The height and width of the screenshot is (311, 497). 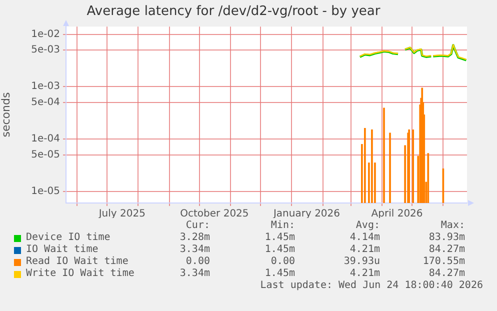 I want to click on text: 3.28m, so click(x=194, y=238).